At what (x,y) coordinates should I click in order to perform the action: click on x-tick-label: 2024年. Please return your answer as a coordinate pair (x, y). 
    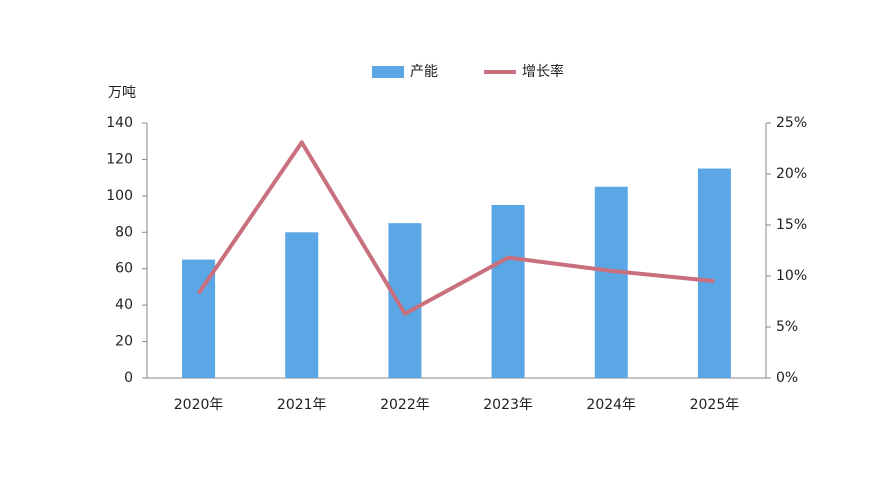
    Looking at the image, I should click on (611, 405).